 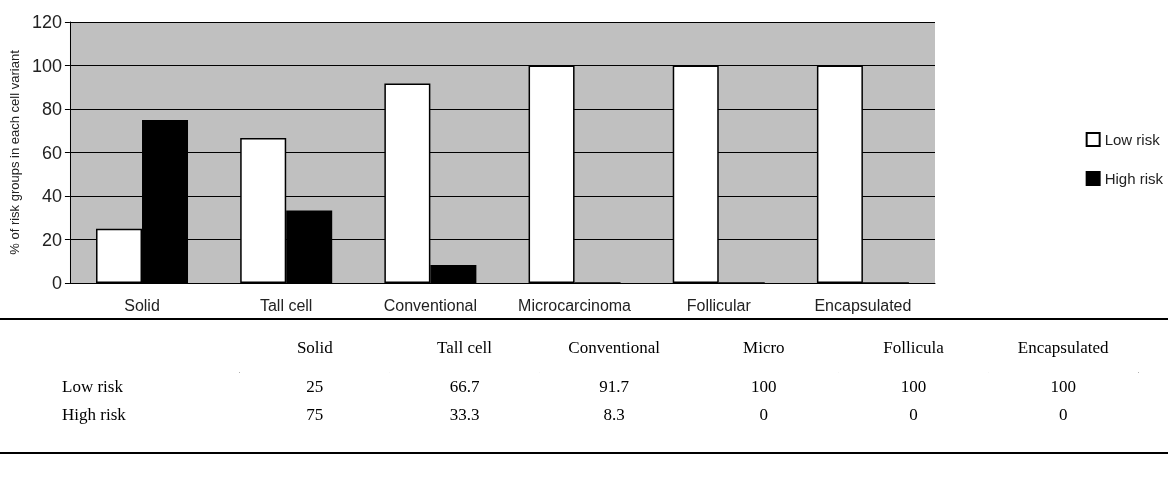 What do you see at coordinates (315, 414) in the screenshot?
I see `data-label: 75` at bounding box center [315, 414].